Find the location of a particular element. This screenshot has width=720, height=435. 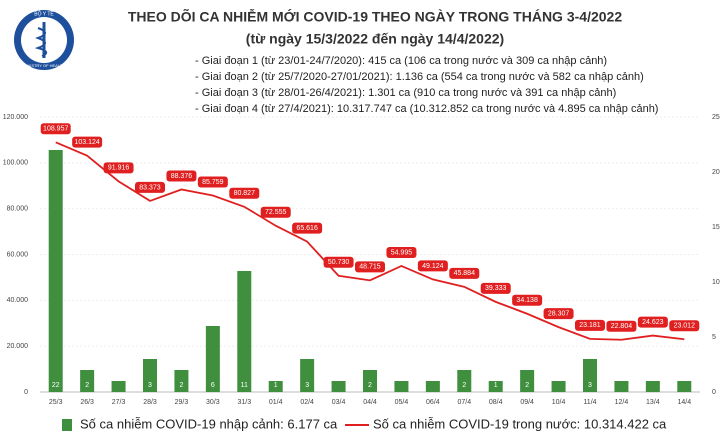

y-tick-label: 20.000 is located at coordinates (18, 346).